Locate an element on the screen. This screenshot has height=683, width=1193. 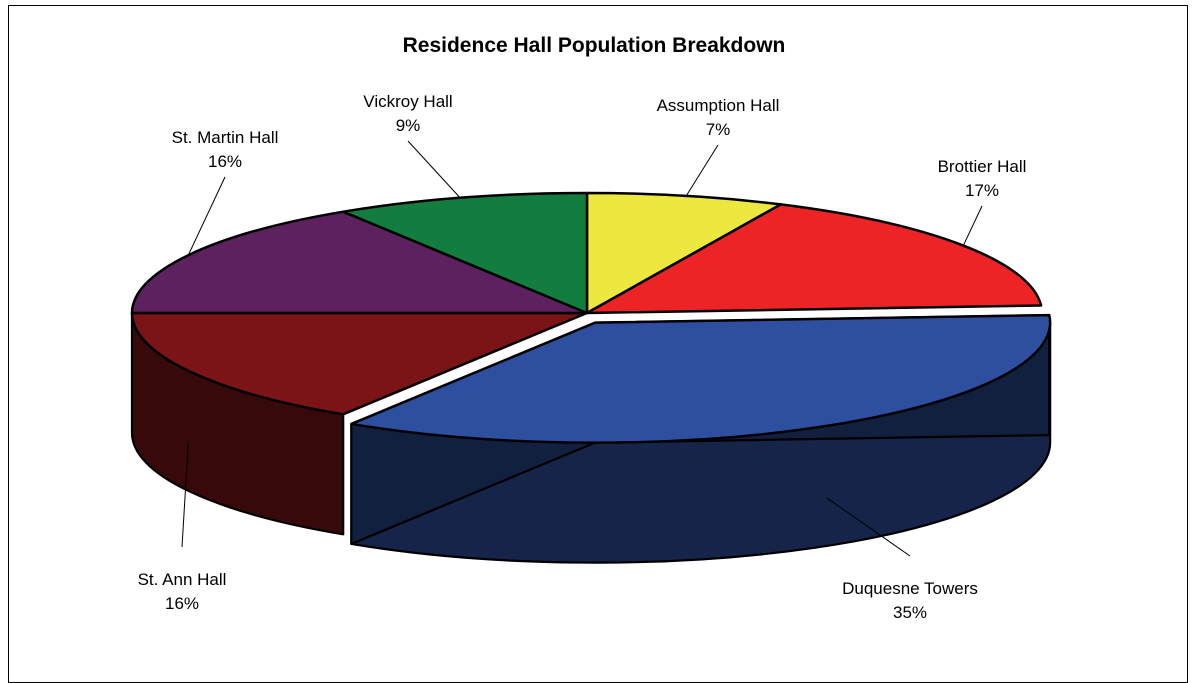
data-label-st-ann-hall: St. Ann Hall 16% is located at coordinates (182, 591).